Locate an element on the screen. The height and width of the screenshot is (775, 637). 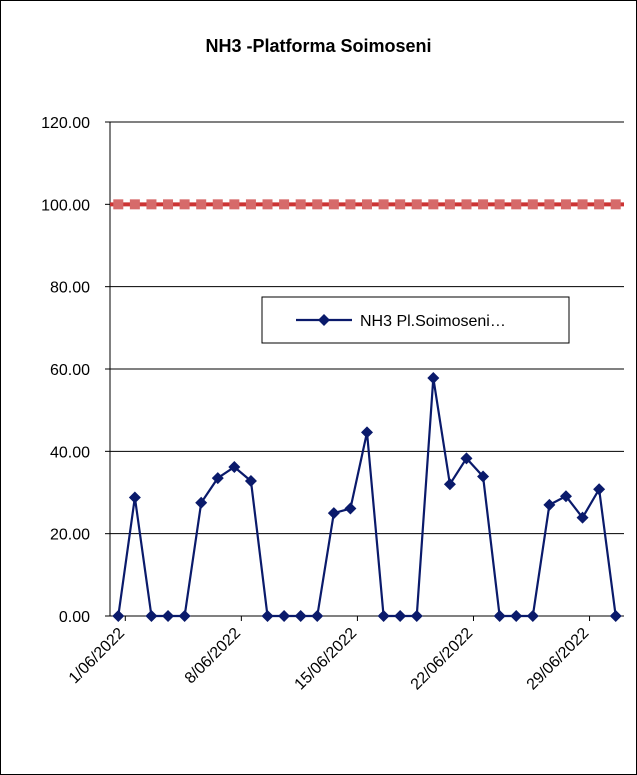
chart-title: NH3 -Platforma Soimoseni is located at coordinates (318, 46).